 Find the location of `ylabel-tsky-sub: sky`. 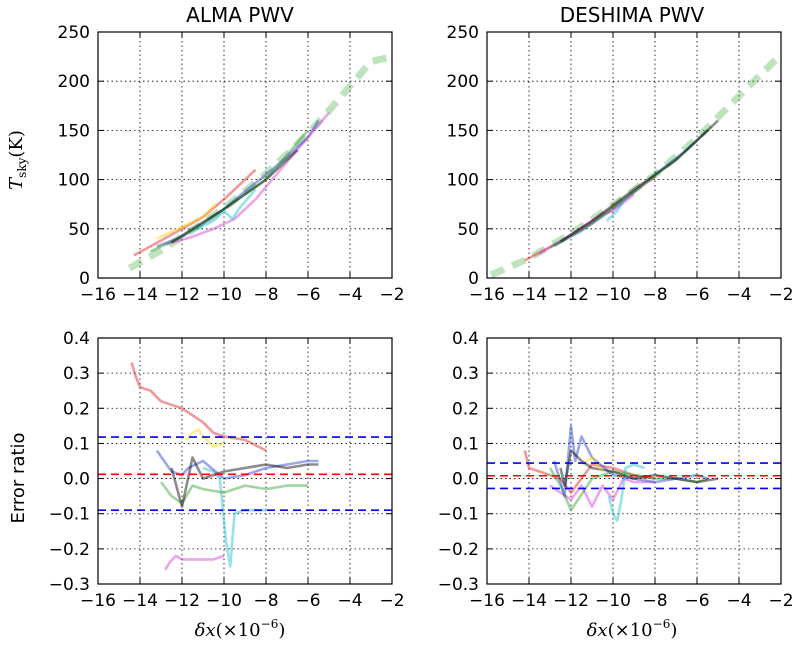

ylabel-tsky-sub: sky is located at coordinates (22, 167).